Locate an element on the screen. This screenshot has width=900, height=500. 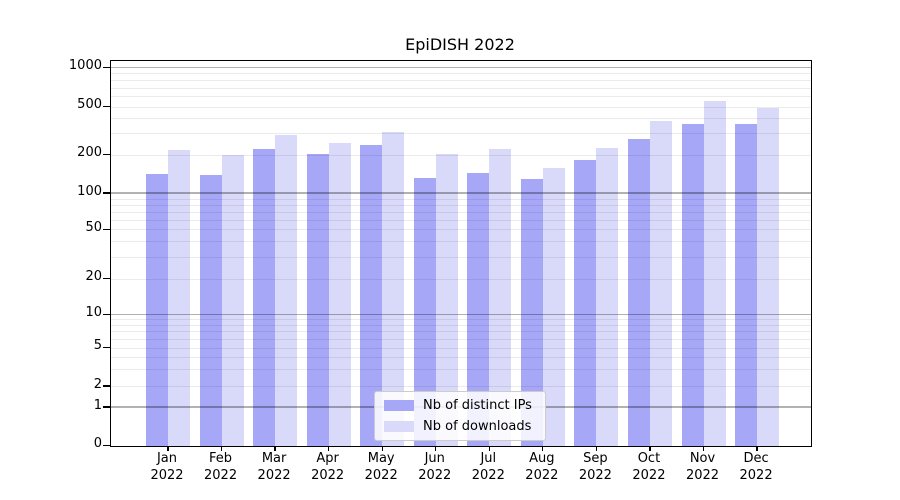
bar-downloads-jan is located at coordinates (179, 298).